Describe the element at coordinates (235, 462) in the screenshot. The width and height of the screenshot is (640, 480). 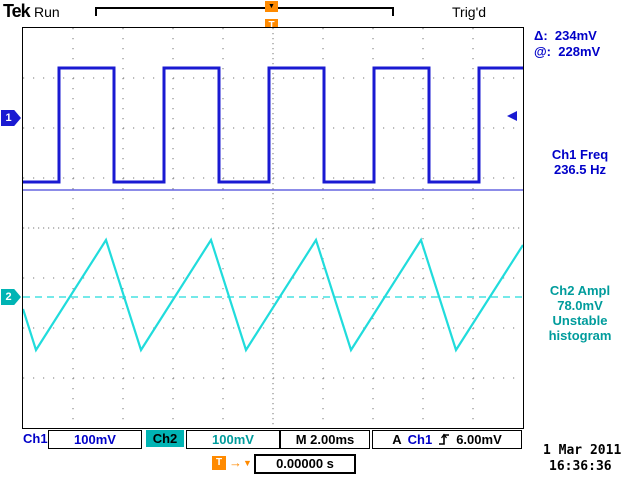
I see `trigger-arrow-icon: →` at that location.